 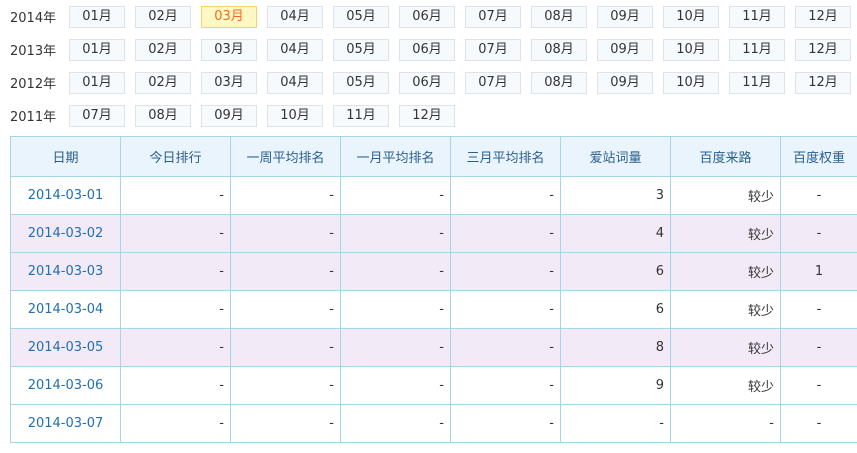 What do you see at coordinates (615, 385) in the screenshot?
I see `table-cell: 9` at bounding box center [615, 385].